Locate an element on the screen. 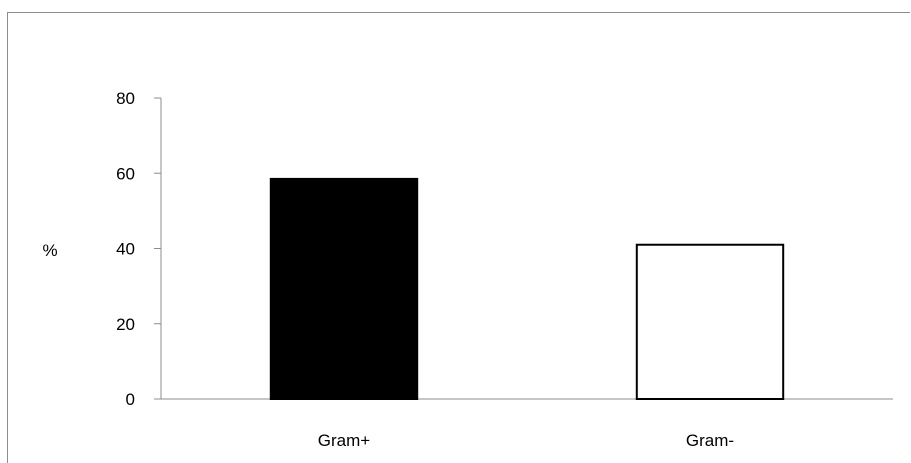 The width and height of the screenshot is (911, 463). x-tick-labels: Gram+ Gram- is located at coordinates (526, 440).